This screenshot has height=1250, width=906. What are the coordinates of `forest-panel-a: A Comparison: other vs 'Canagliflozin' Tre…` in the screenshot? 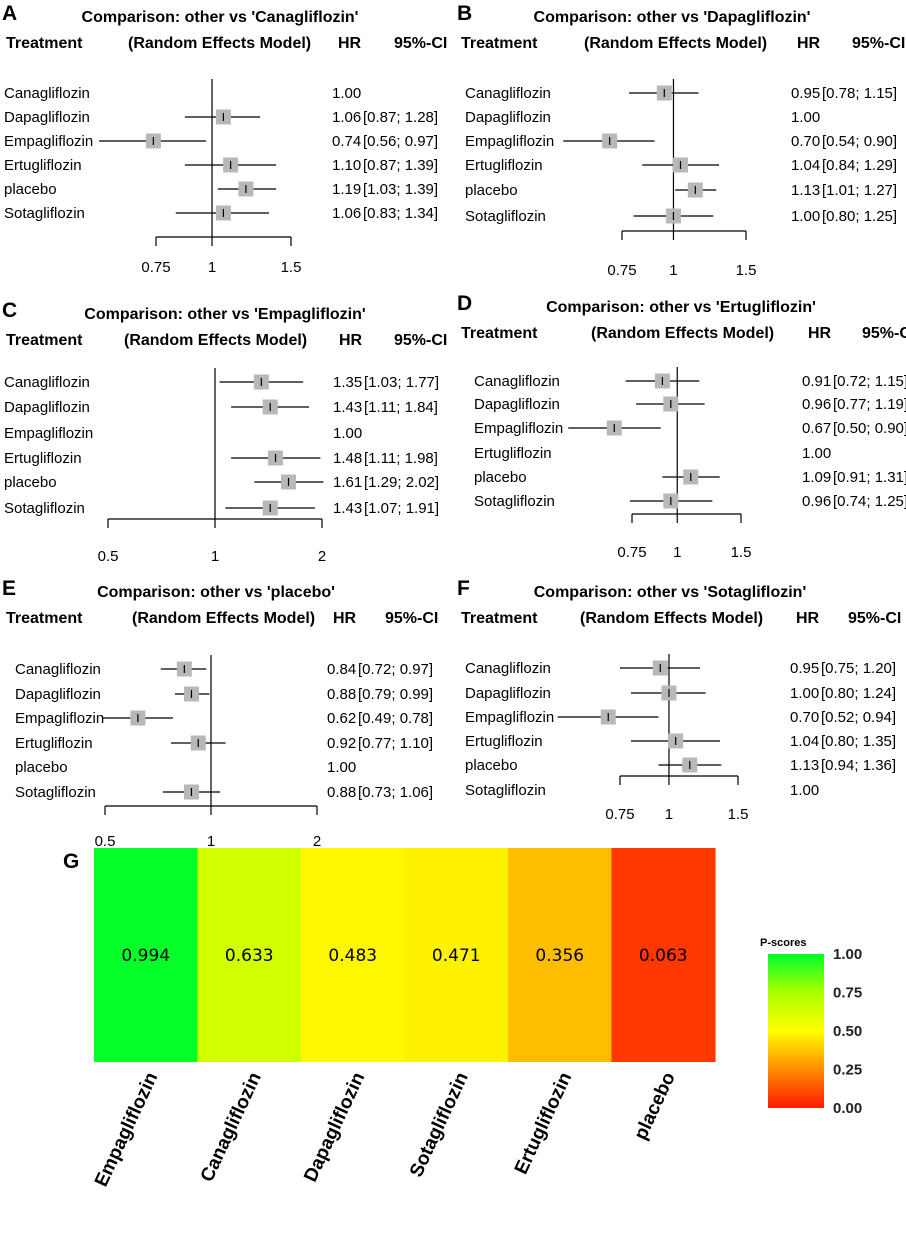 It's located at (224, 139).